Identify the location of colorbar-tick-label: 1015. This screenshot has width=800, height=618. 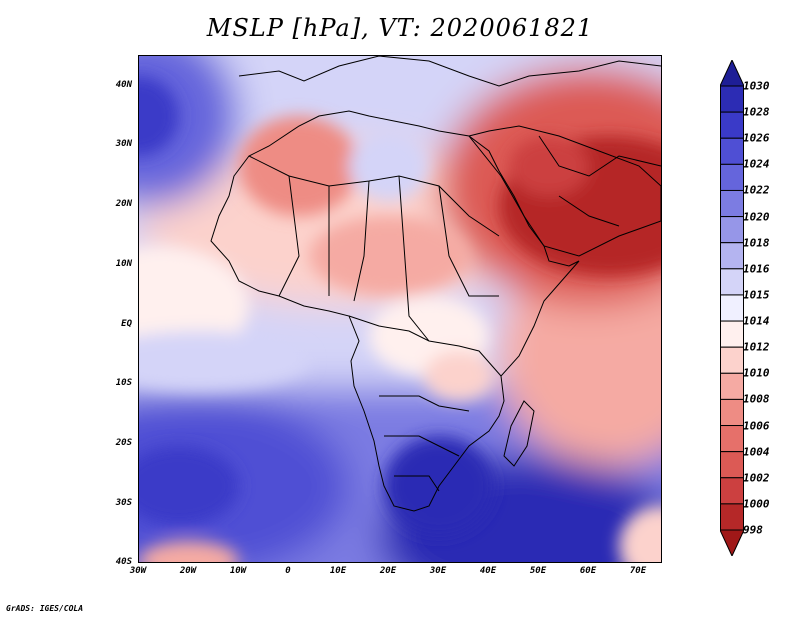
(756, 295).